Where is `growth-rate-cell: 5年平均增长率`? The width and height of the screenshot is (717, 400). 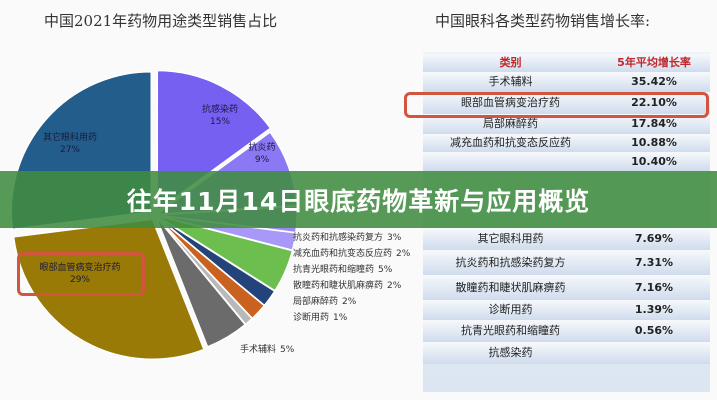
growth-rate-cell: 5年平均增长率 is located at coordinates (654, 62).